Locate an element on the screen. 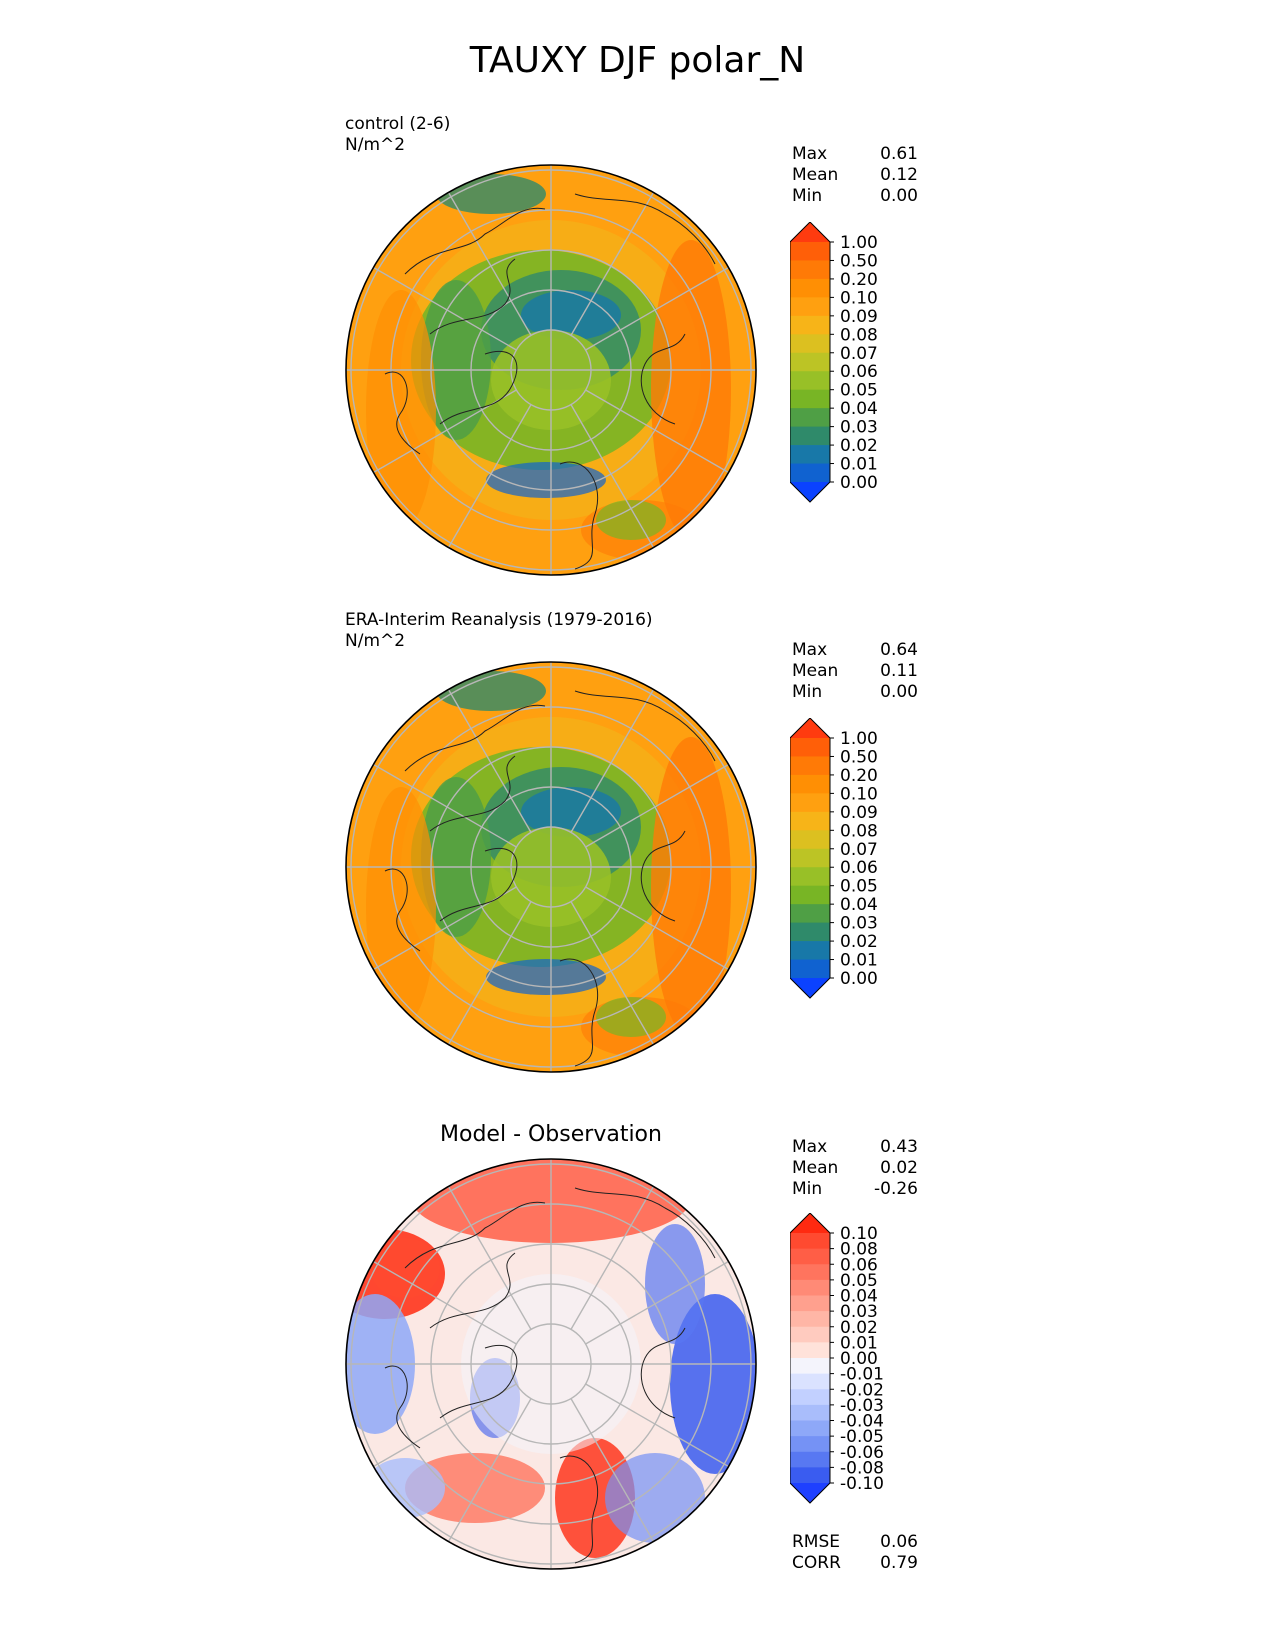 The height and width of the screenshot is (1650, 1275). error-stats-block: RMSE 0.06 CORR 0.79 is located at coordinates (855, 1553).